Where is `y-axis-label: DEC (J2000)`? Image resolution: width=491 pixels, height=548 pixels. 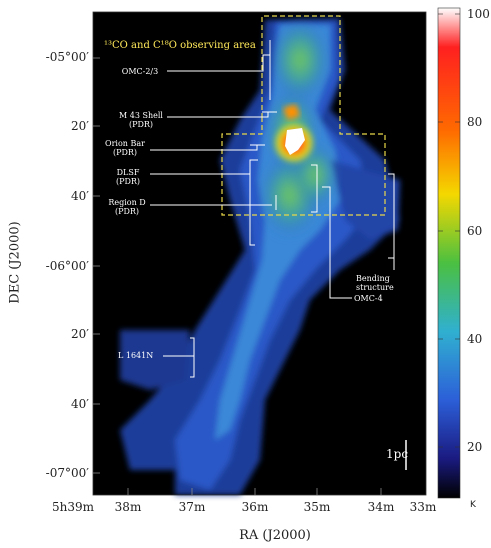 y-axis-label: DEC (J2000) is located at coordinates (15, 262).